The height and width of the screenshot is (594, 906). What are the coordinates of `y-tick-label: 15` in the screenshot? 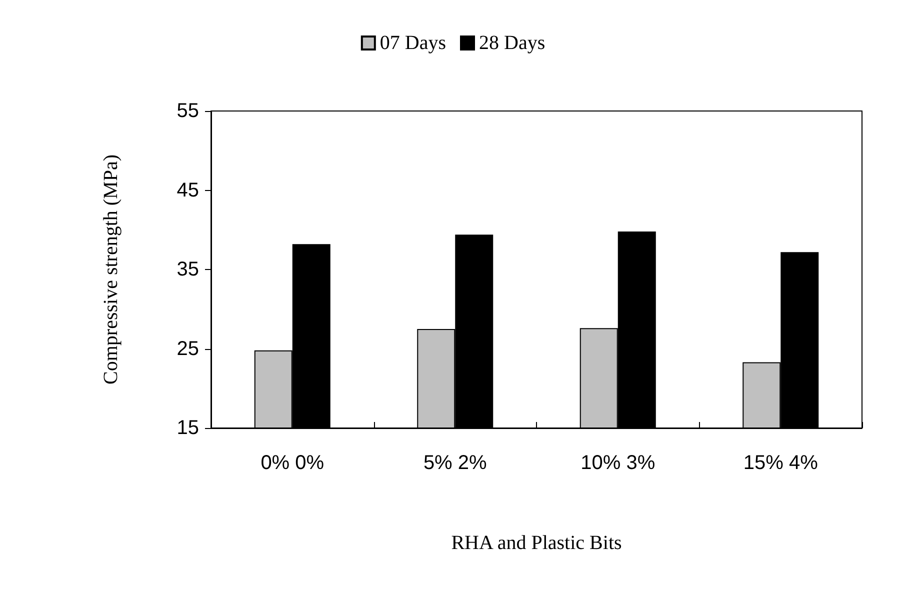 It's located at (187, 428).